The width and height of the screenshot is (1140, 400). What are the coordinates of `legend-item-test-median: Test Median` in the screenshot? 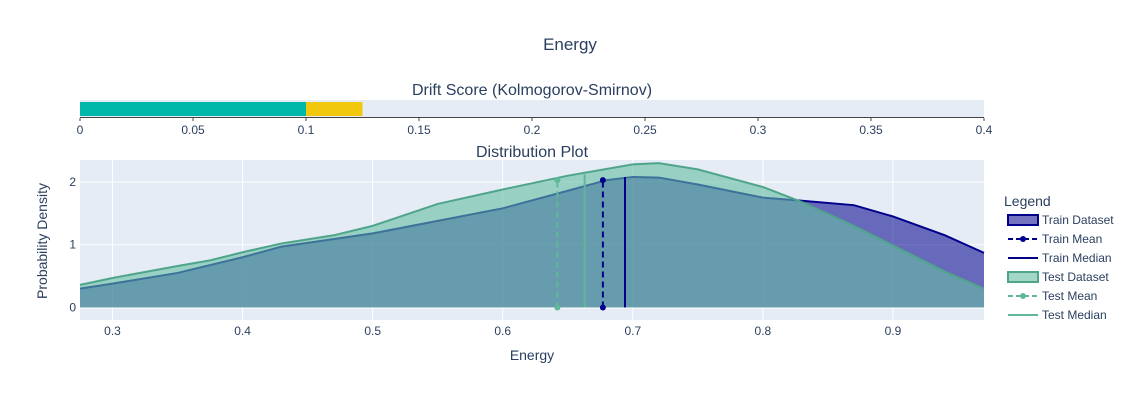 It's located at (1057, 315).